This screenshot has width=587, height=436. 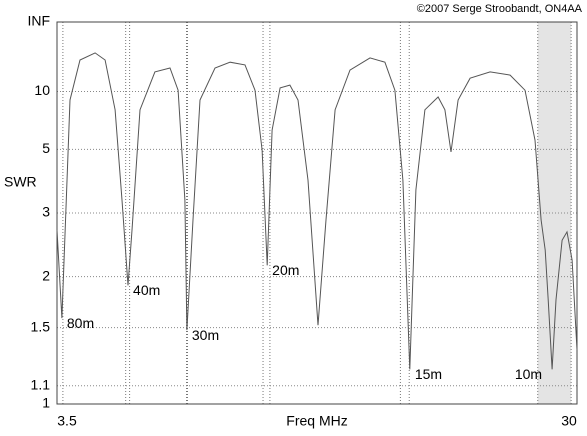 What do you see at coordinates (41, 326) in the screenshot?
I see `y-tick-label: 1.5` at bounding box center [41, 326].